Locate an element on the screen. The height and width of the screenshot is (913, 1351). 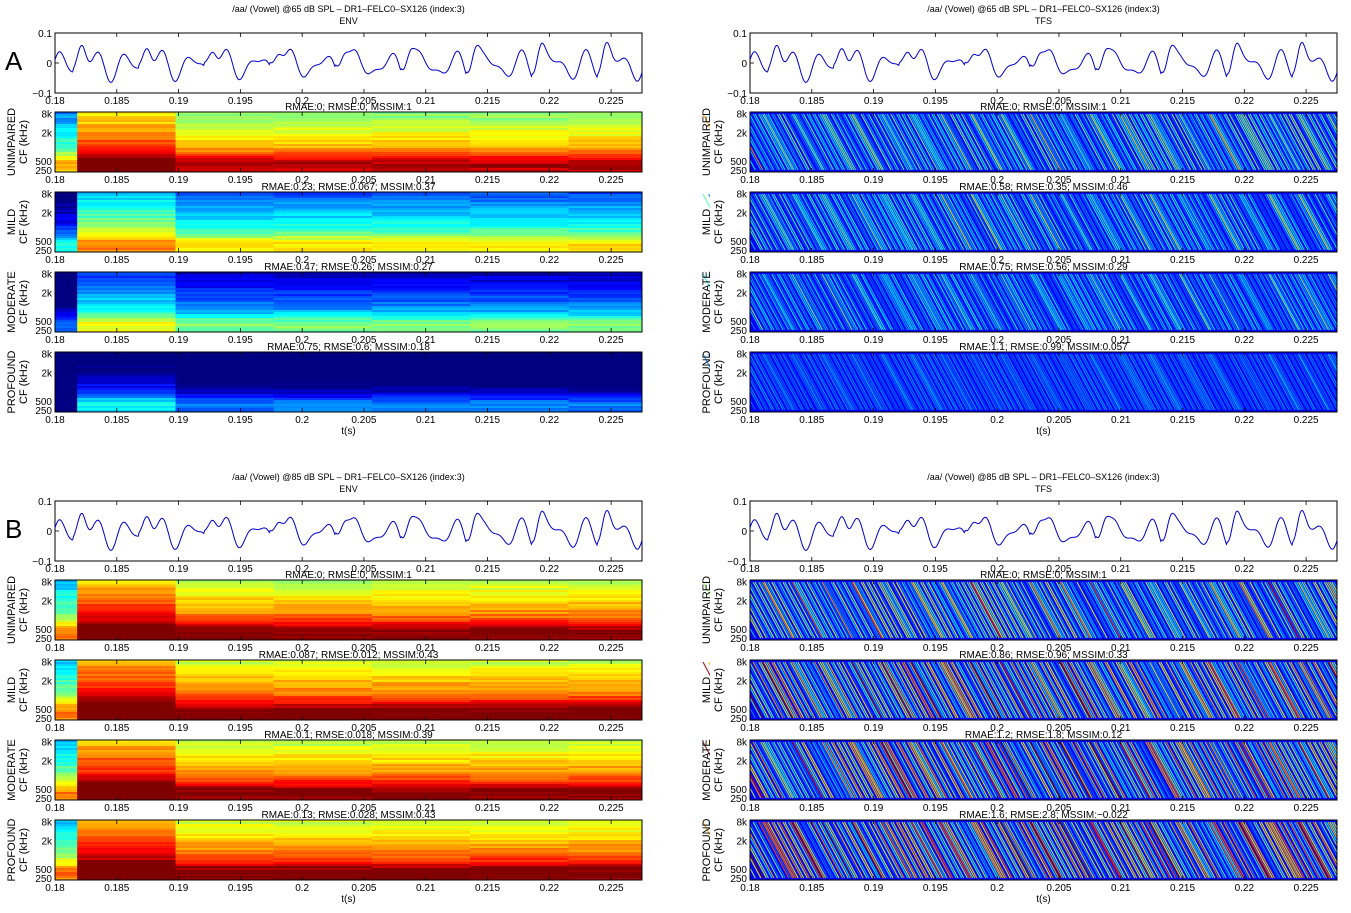
cf-axis-label: CF (kHz) is located at coordinates (719, 142).